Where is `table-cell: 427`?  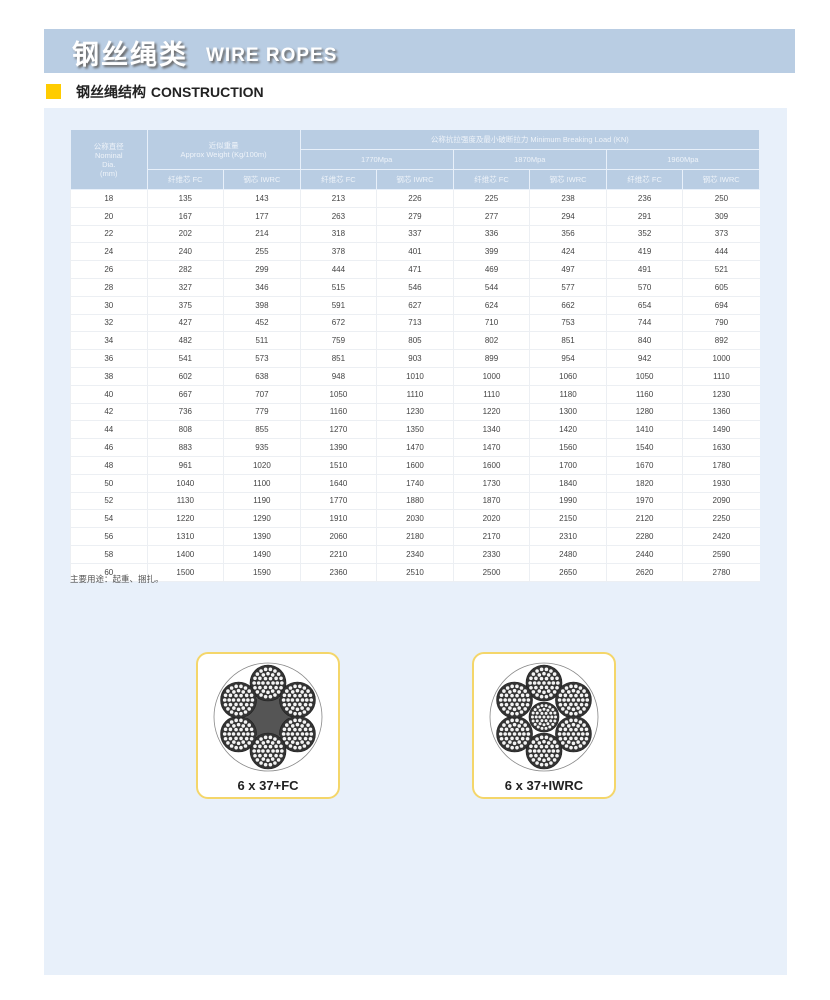
table-cell: 427 is located at coordinates (185, 323).